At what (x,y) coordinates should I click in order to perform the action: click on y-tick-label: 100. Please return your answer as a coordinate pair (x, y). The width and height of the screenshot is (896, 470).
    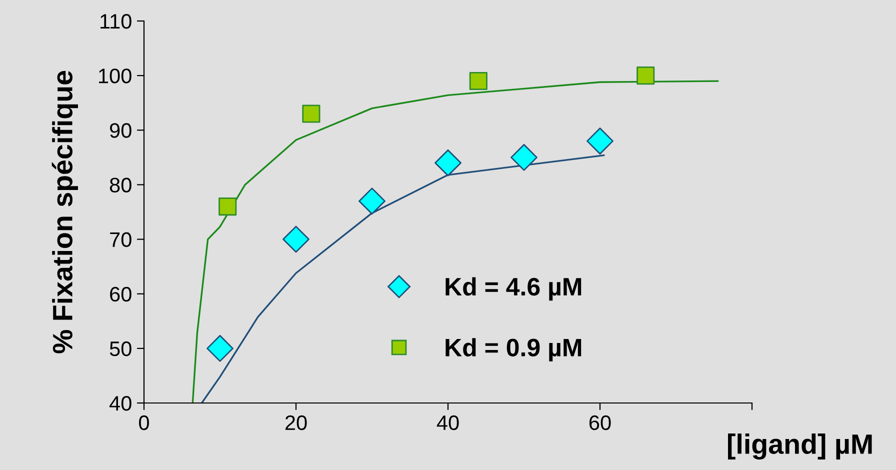
    Looking at the image, I should click on (115, 76).